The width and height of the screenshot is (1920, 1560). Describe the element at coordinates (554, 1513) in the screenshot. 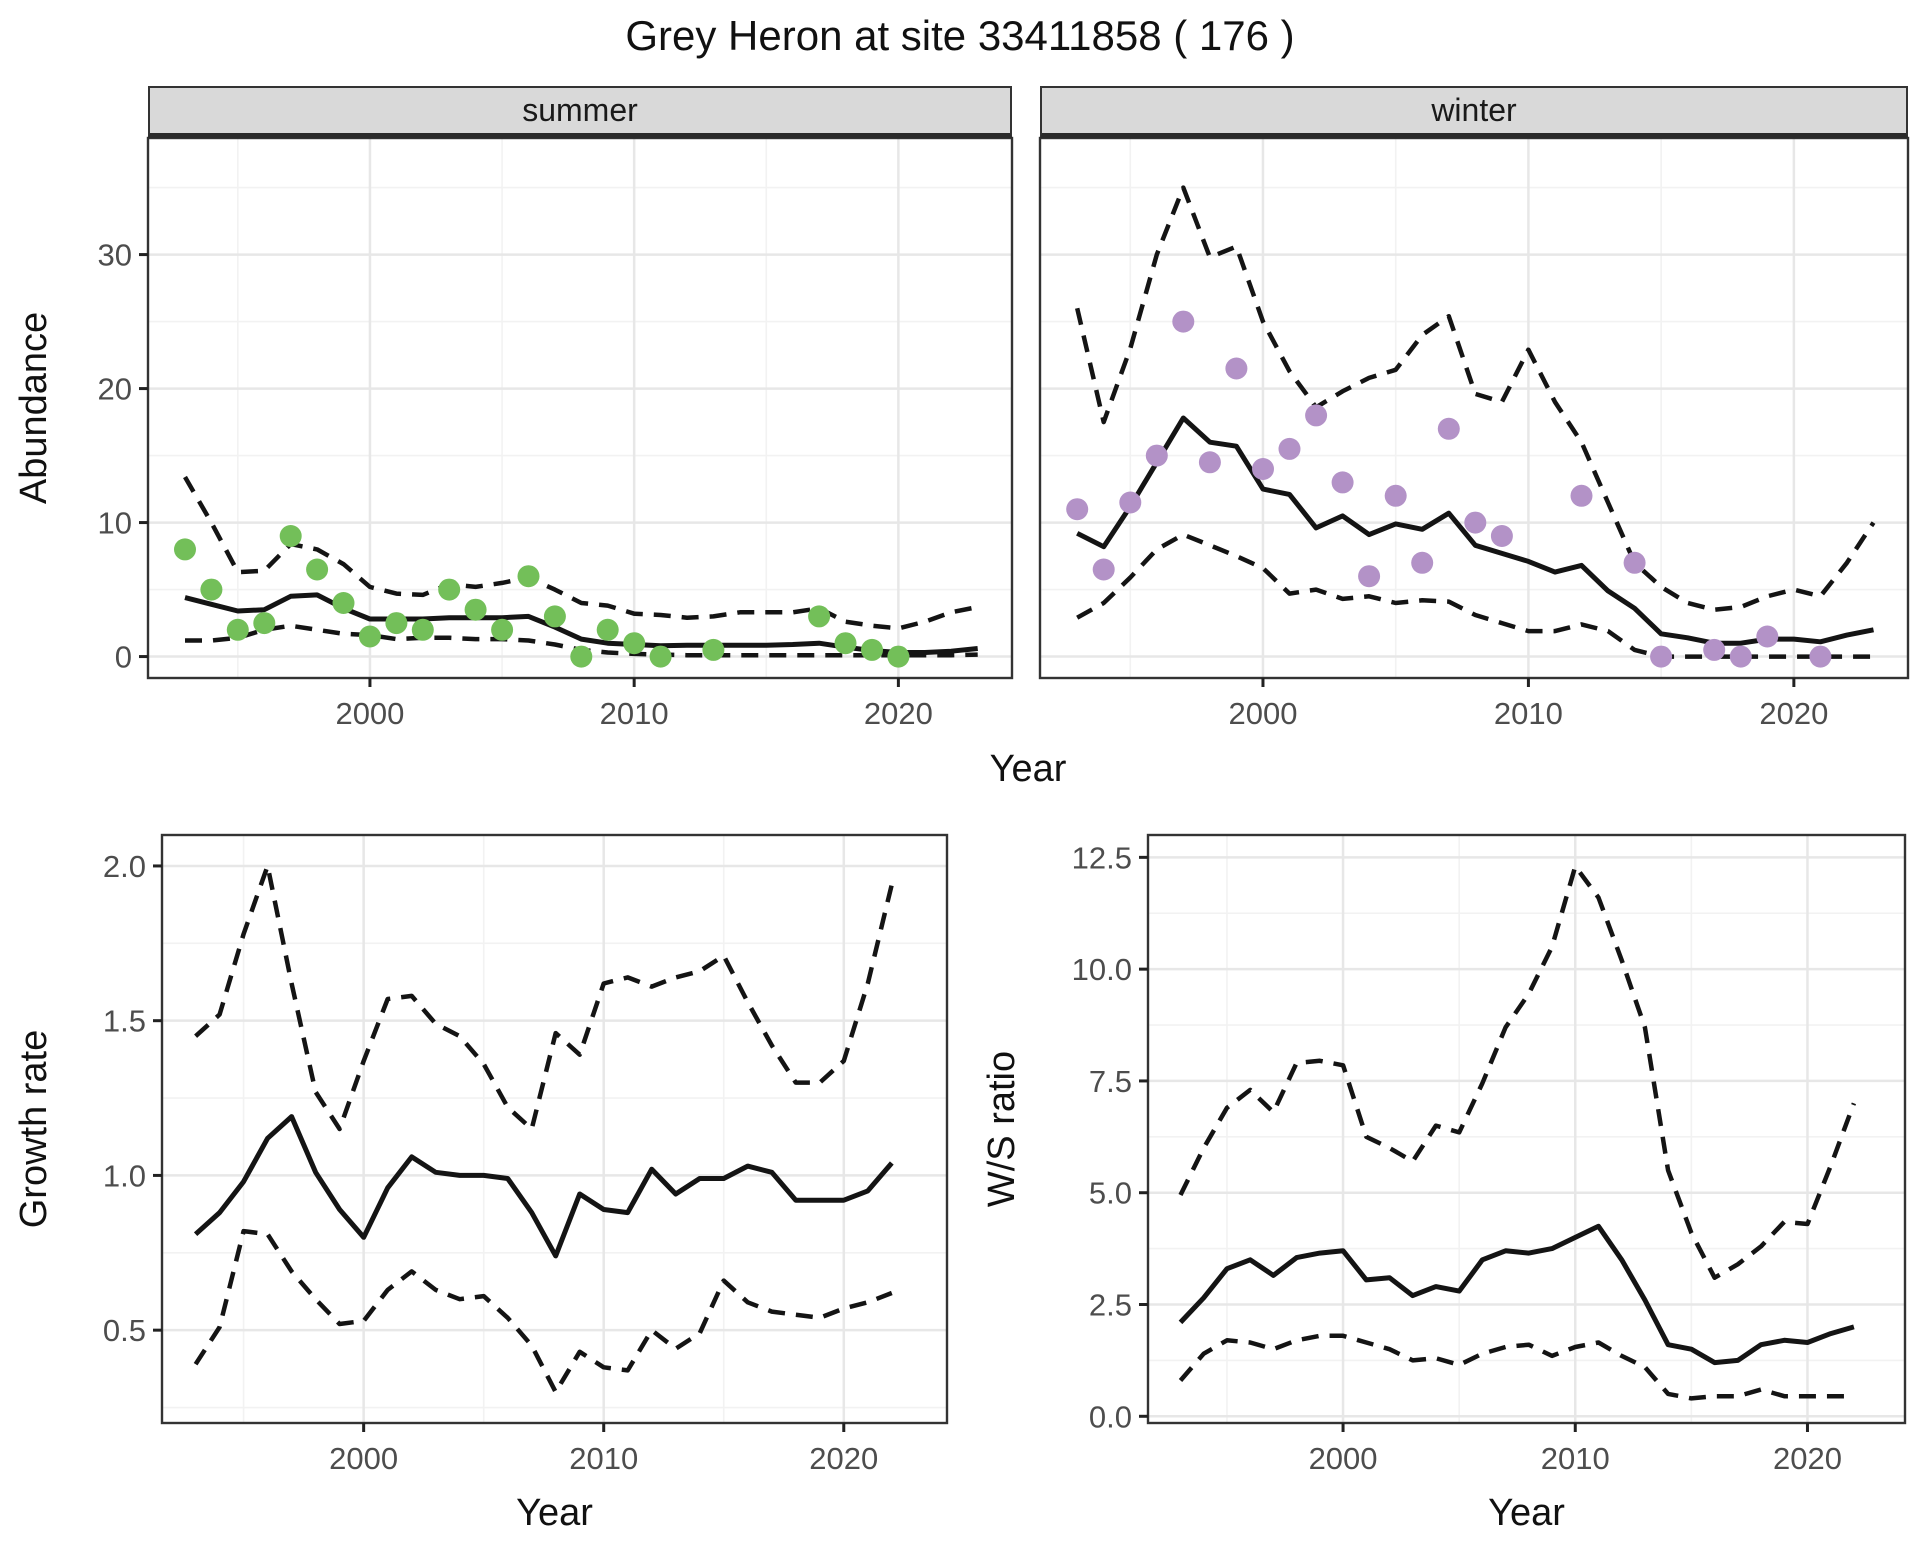

I see `x-axis-title-growth: Year` at that location.